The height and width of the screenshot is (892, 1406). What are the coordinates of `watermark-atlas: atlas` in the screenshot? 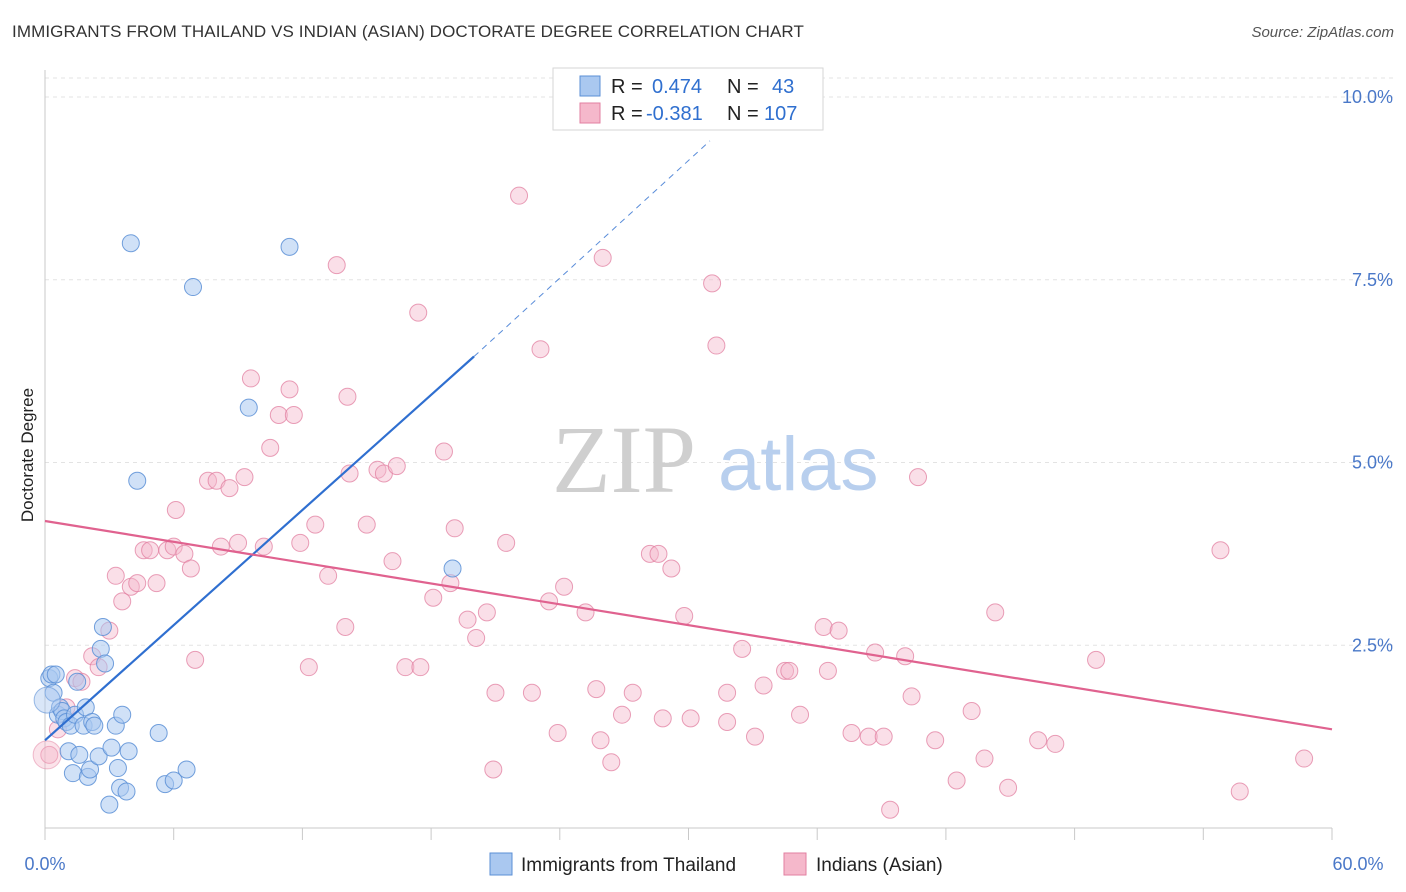 It's located at (798, 464).